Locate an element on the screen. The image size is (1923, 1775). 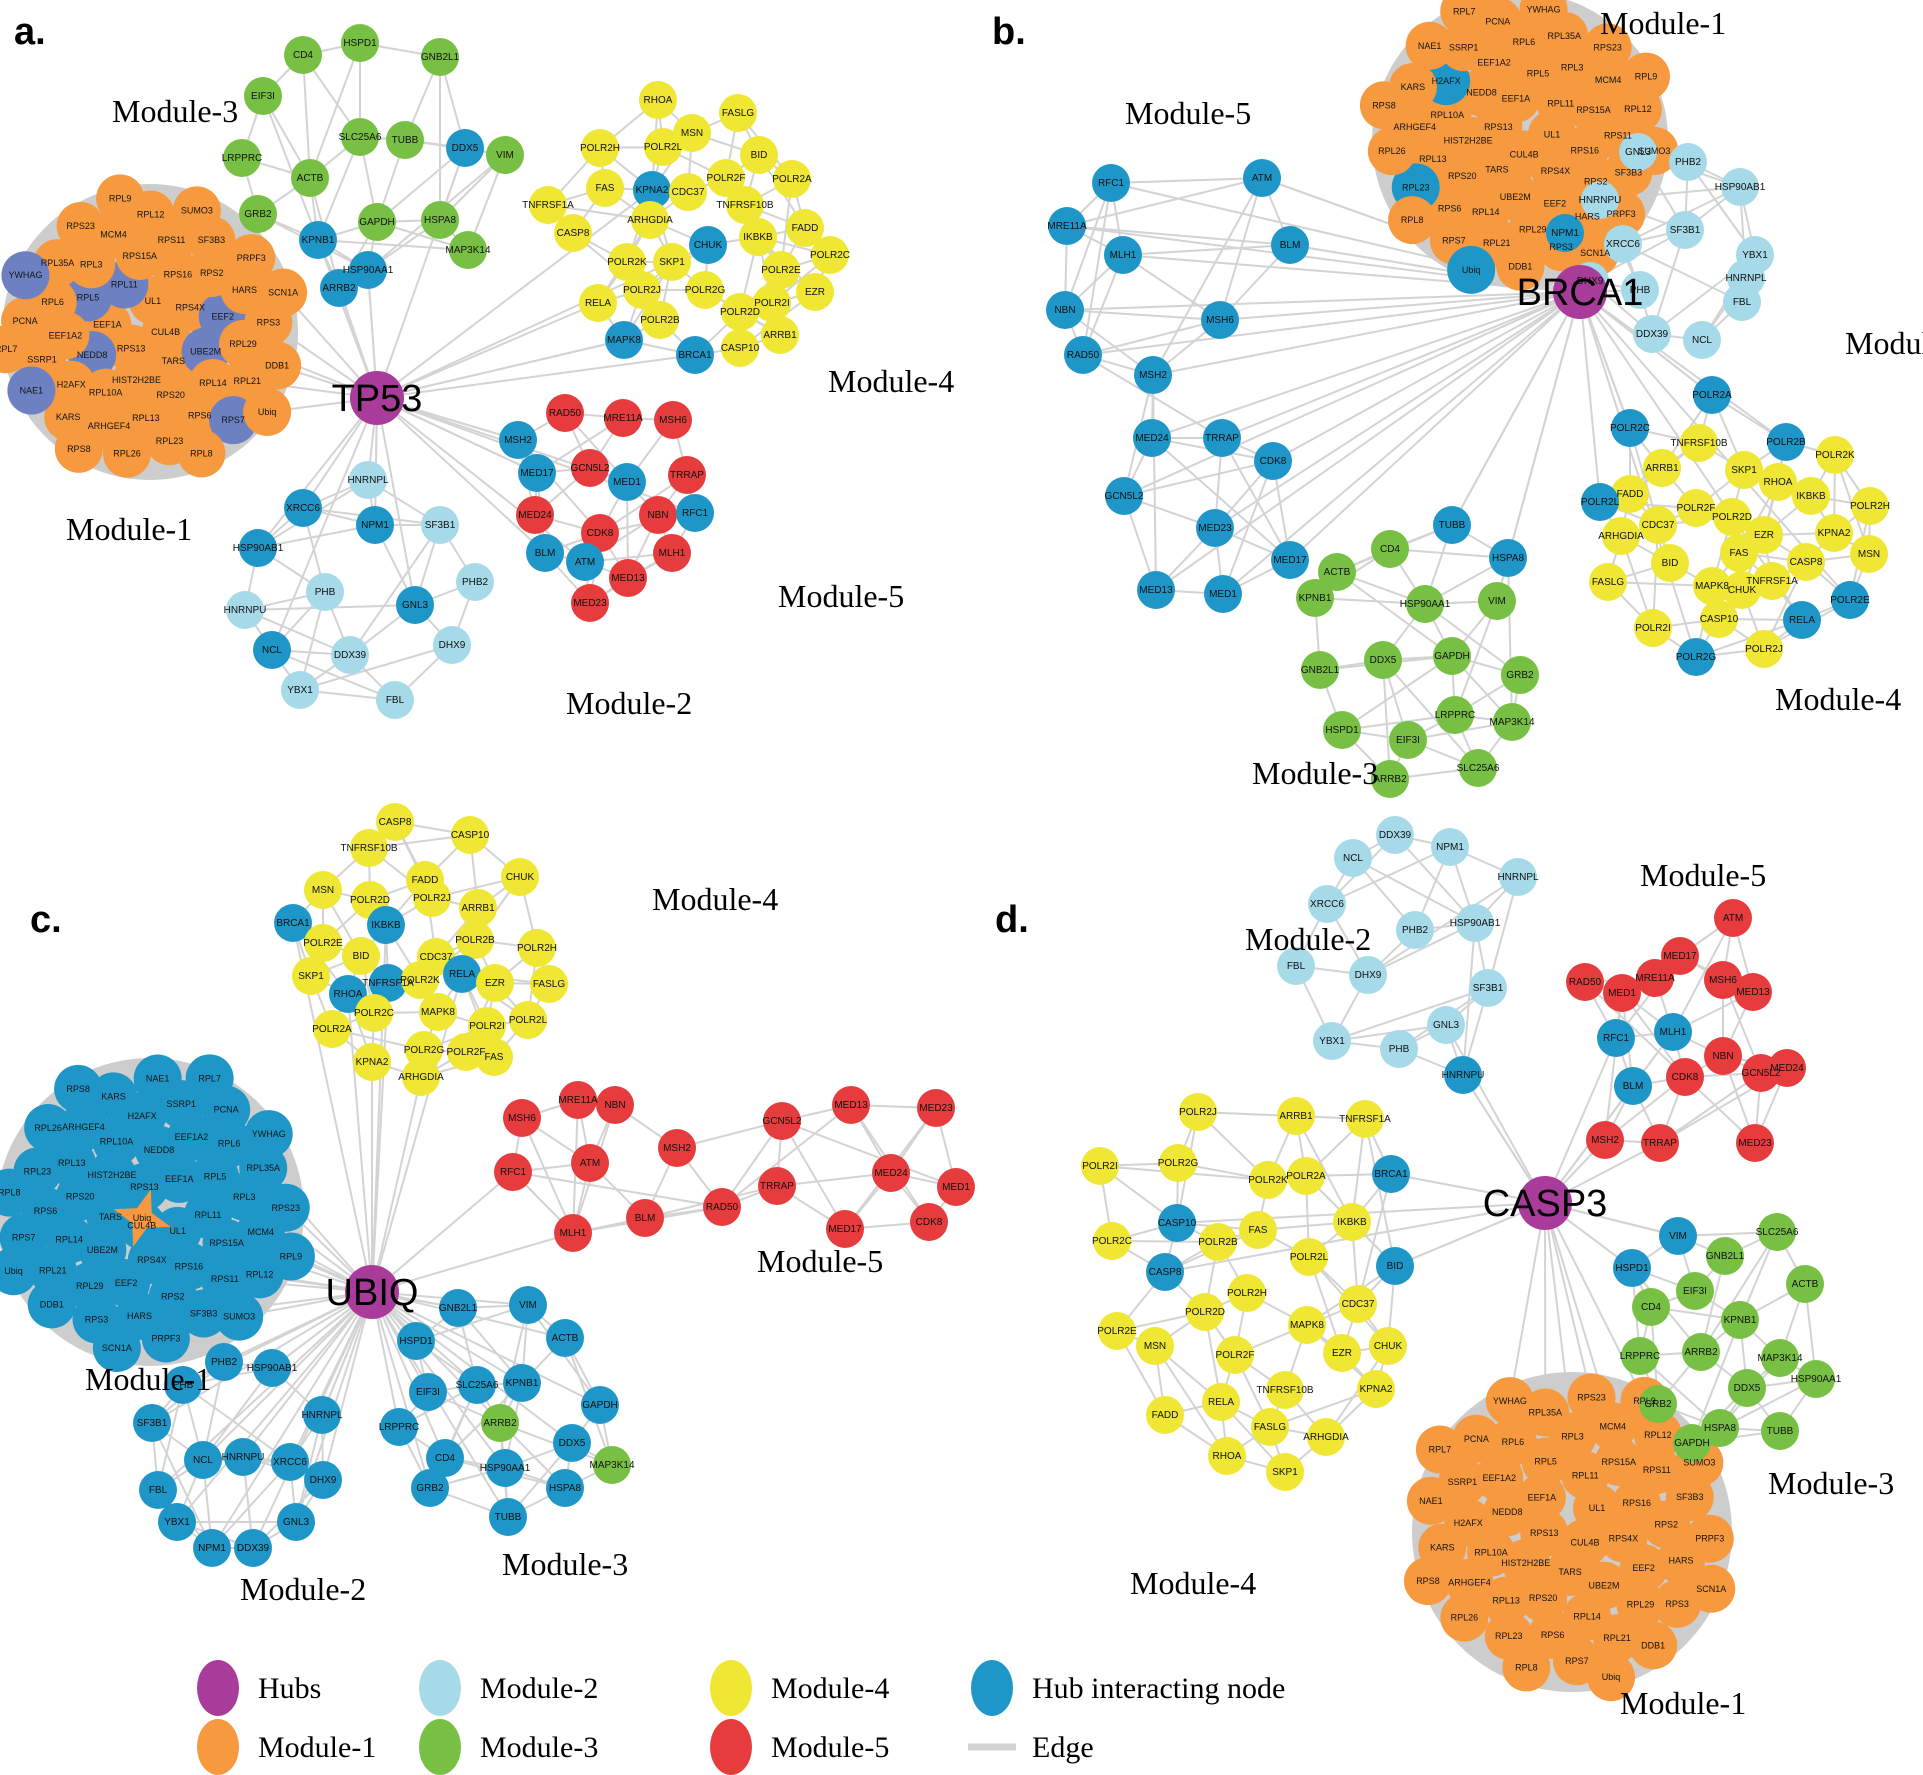
node-POLR2L is located at coordinates (1309, 1257).